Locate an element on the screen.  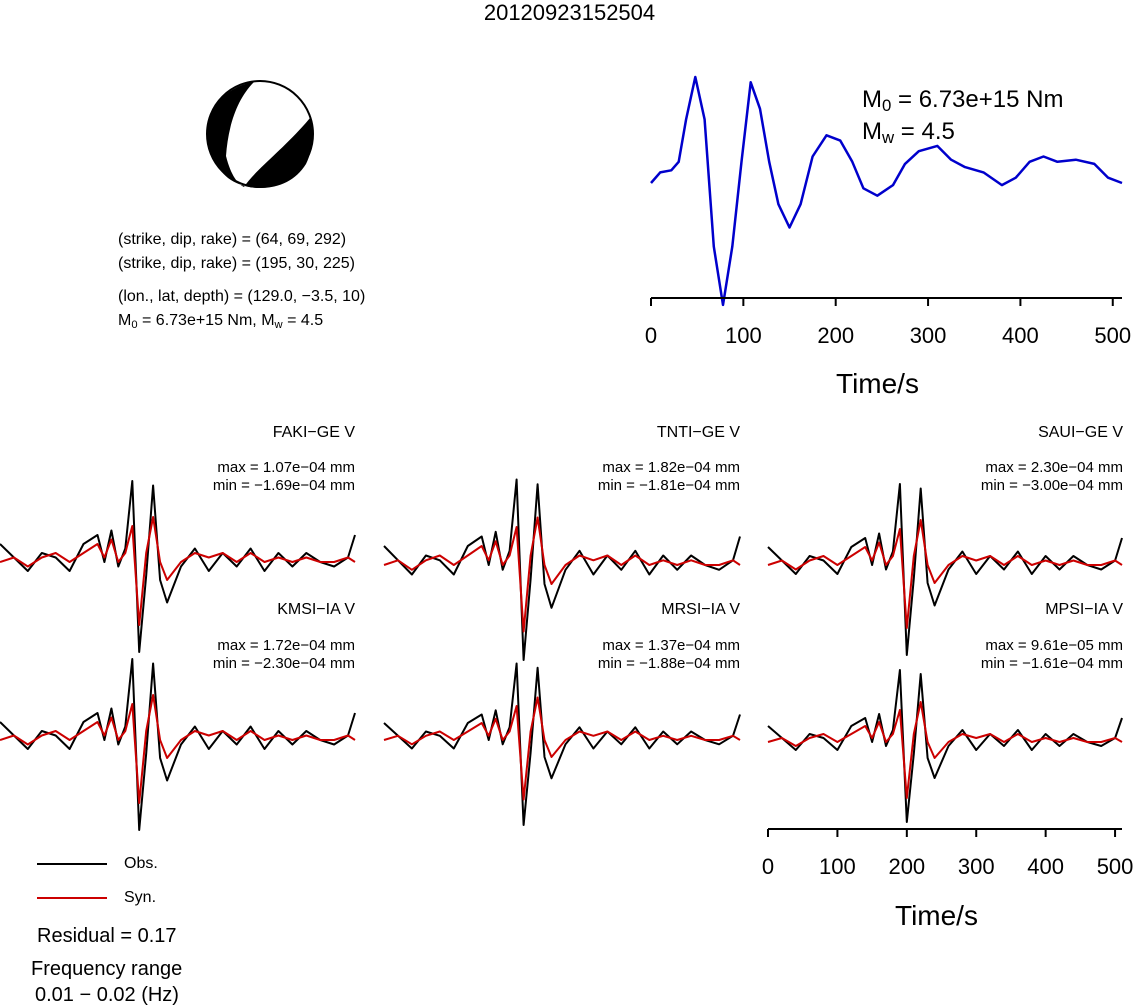
station-label: FAKI−GE V is located at coordinates (313, 432).